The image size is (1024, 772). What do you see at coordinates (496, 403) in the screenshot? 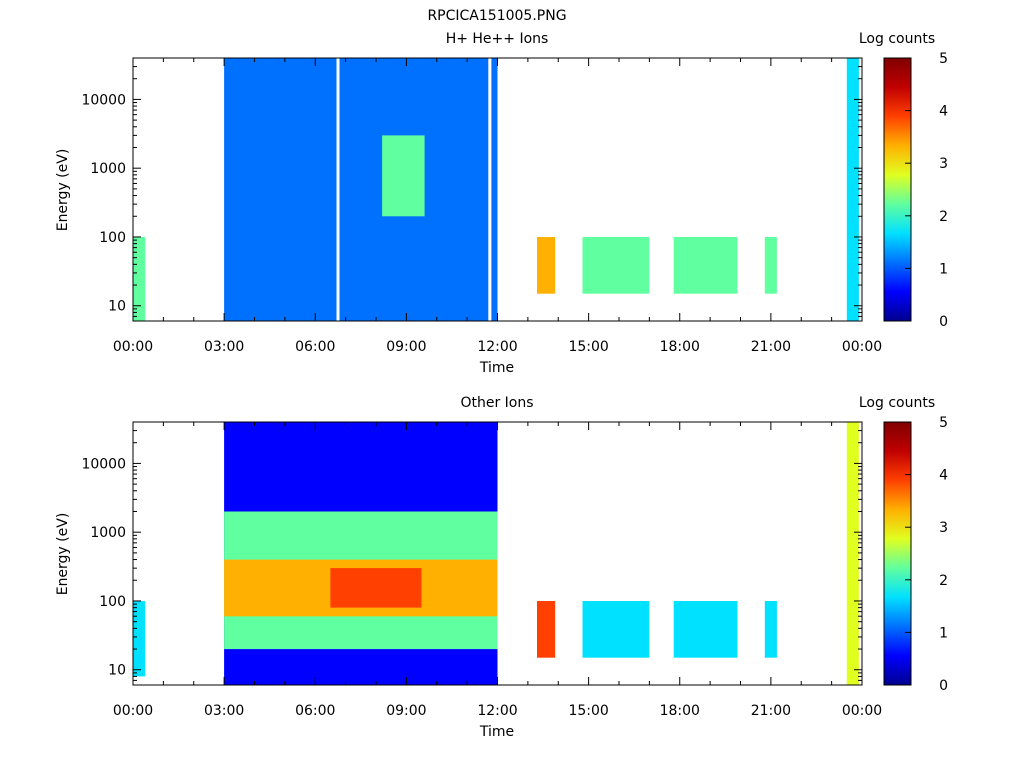
I see `panel-title: Other Ions` at bounding box center [496, 403].